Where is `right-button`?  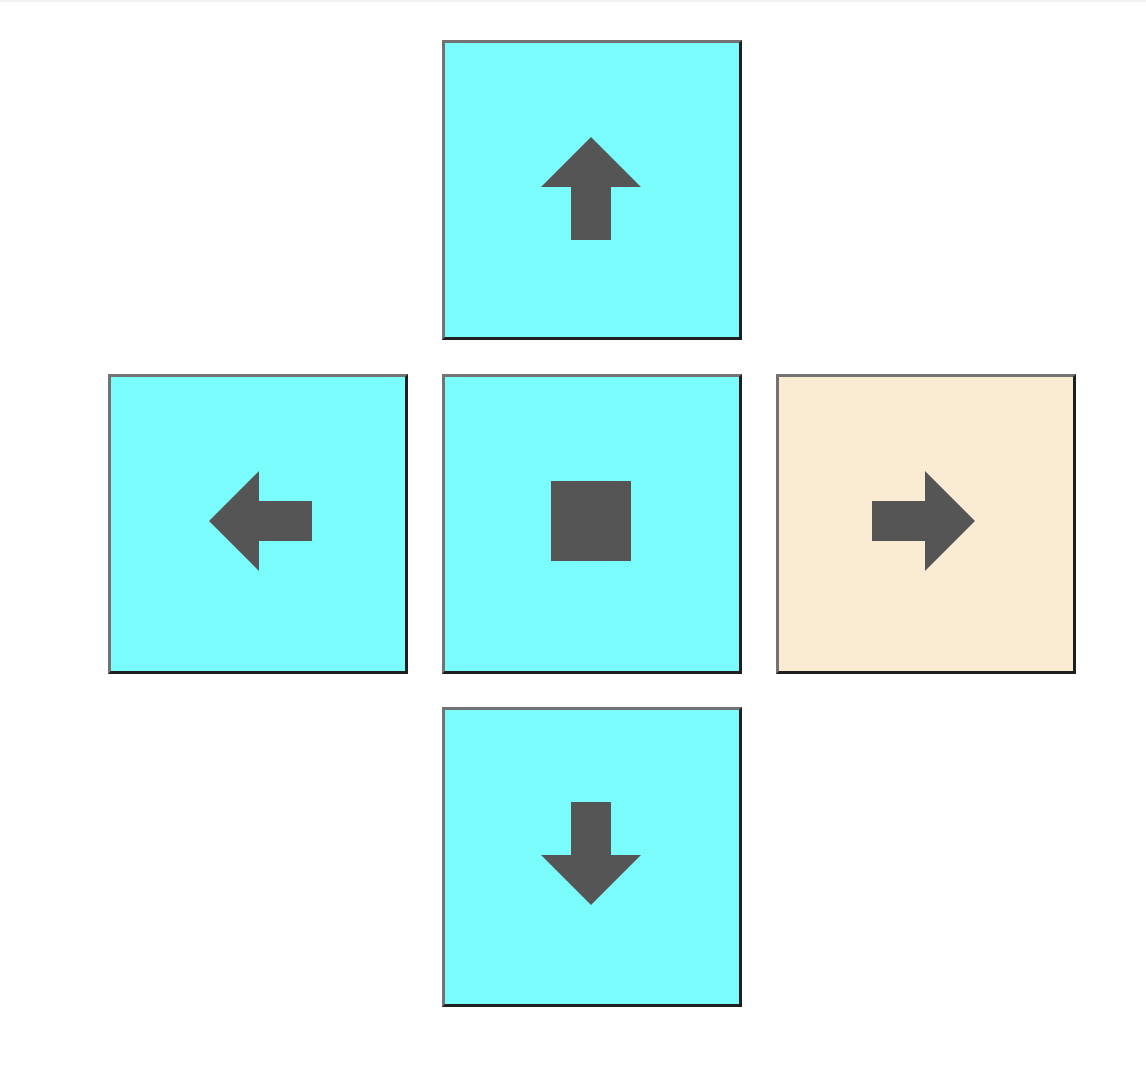
right-button is located at coordinates (926, 524).